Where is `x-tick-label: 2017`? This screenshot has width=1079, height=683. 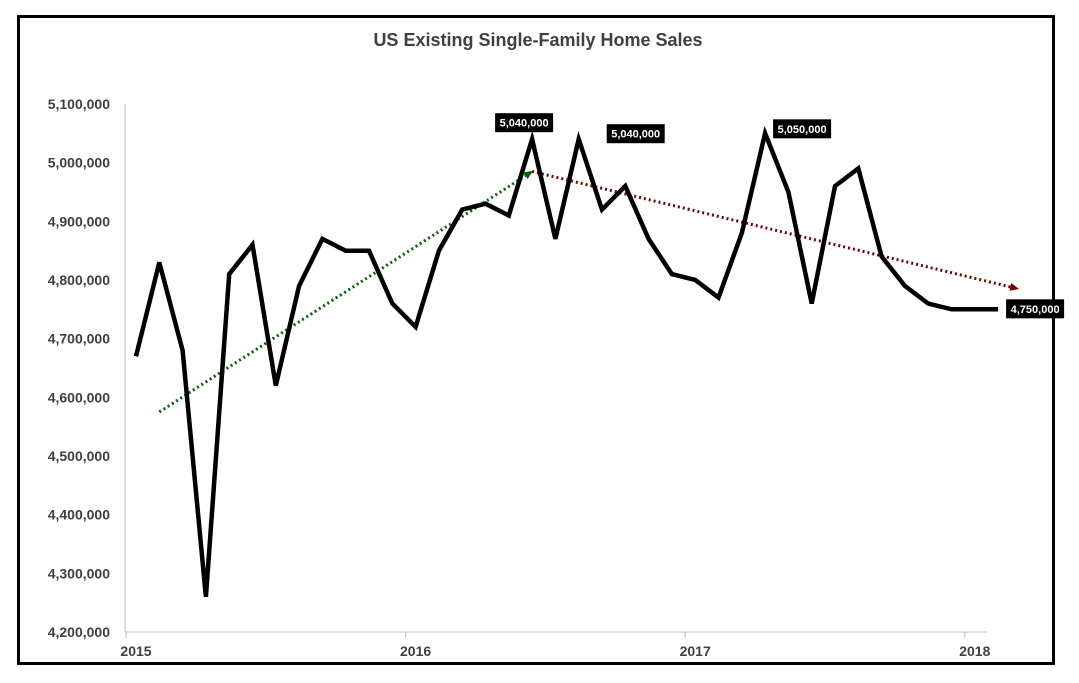 x-tick-label: 2017 is located at coordinates (695, 651).